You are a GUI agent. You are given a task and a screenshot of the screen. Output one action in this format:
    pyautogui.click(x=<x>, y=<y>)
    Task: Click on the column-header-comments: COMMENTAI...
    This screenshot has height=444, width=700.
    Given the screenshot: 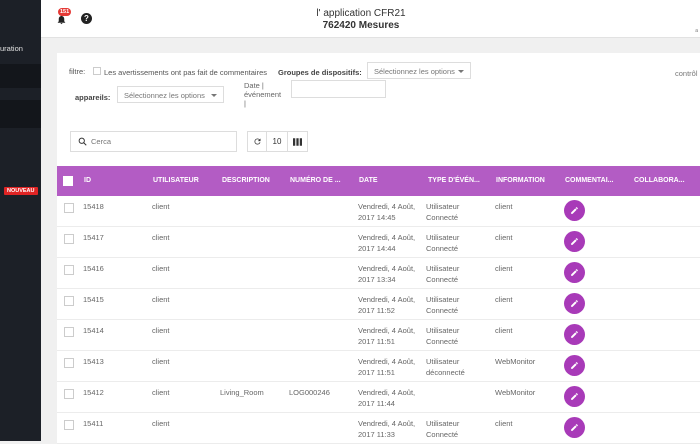 What is the action you would take?
    pyautogui.click(x=589, y=180)
    